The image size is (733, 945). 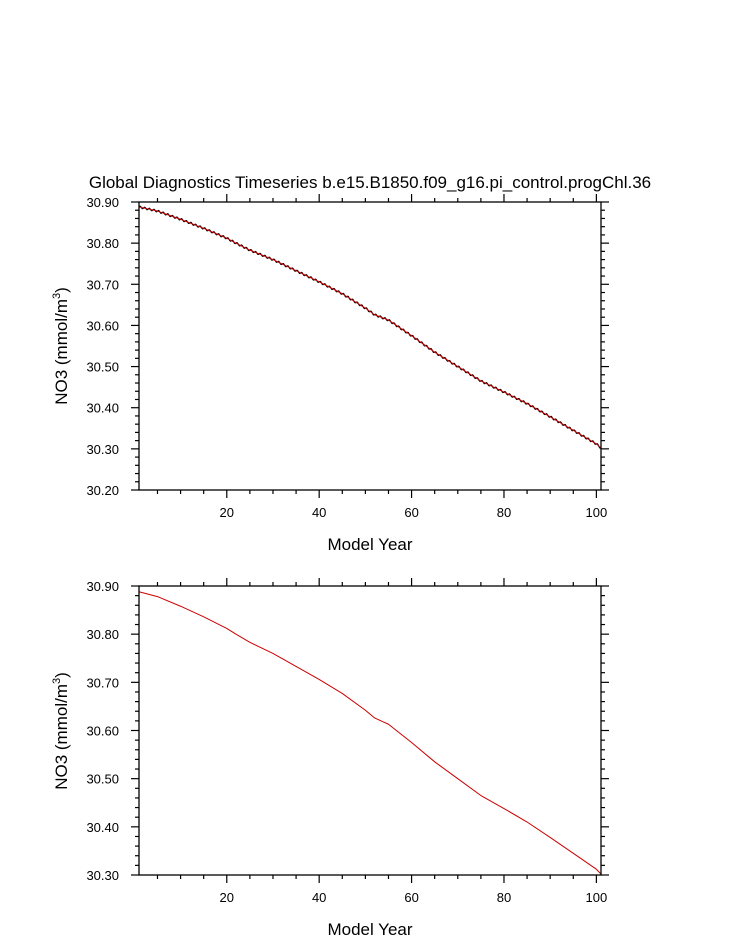 I want to click on panel-top-y-tick-label: 30.40, so click(x=102, y=408).